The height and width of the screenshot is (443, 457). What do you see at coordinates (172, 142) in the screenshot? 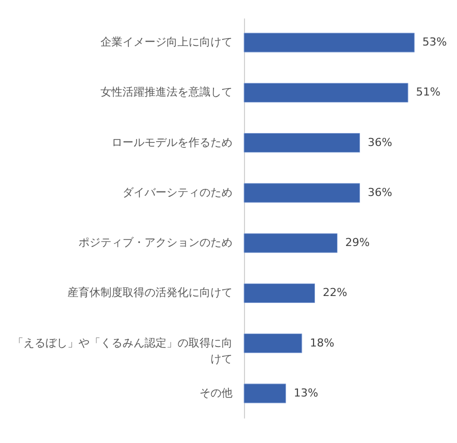
I see `y-tick-label: ロールモデルを作るため` at bounding box center [172, 142].